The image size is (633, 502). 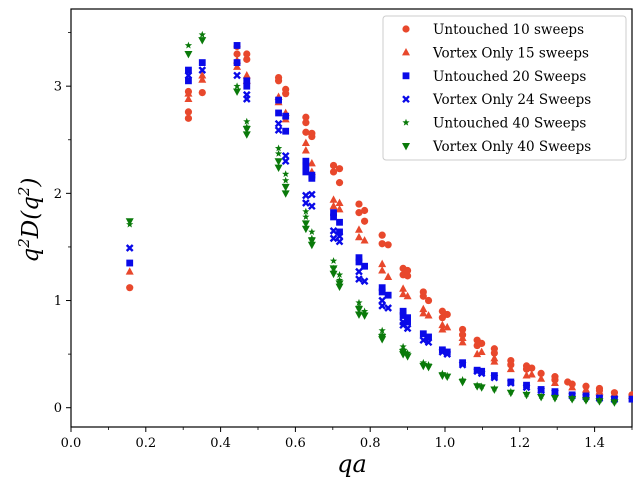 What do you see at coordinates (509, 77) in the screenshot?
I see `legend-label: Untouched 20 Sweeps` at bounding box center [509, 77].